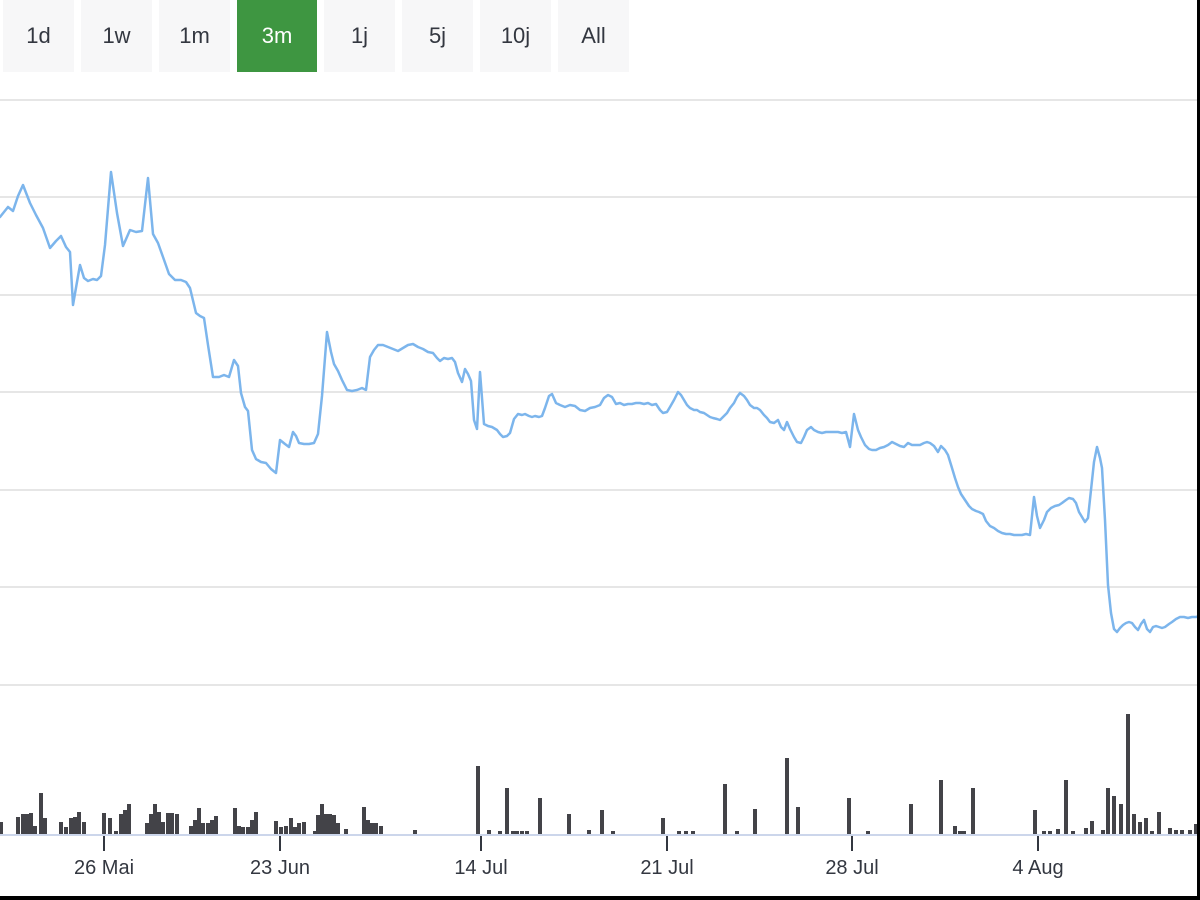  I want to click on range-button-1j: 1j, so click(359, 36).